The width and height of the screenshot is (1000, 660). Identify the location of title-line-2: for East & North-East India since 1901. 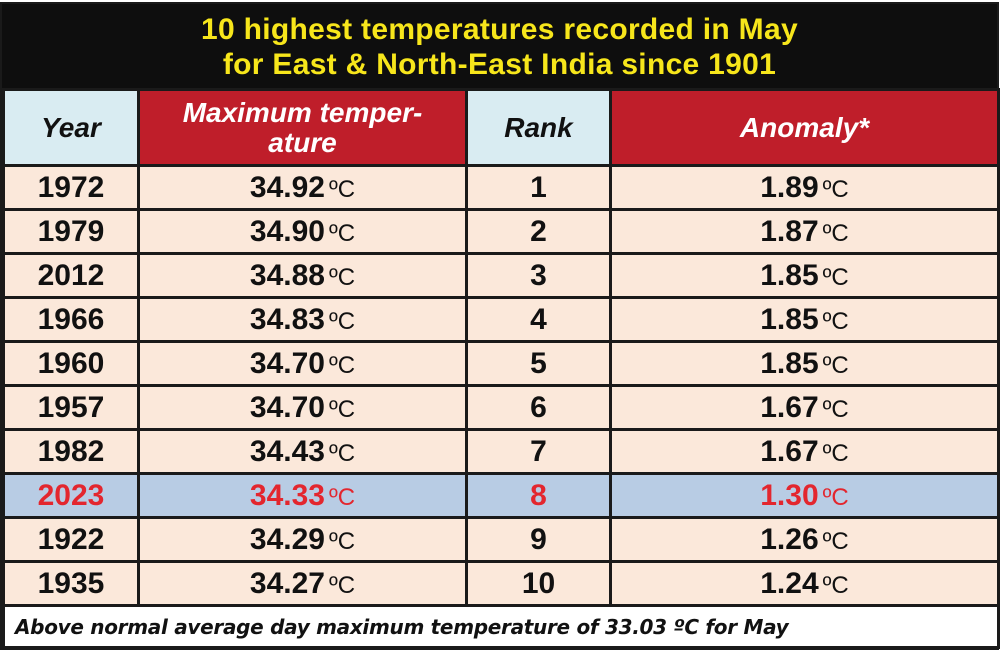
(499, 64).